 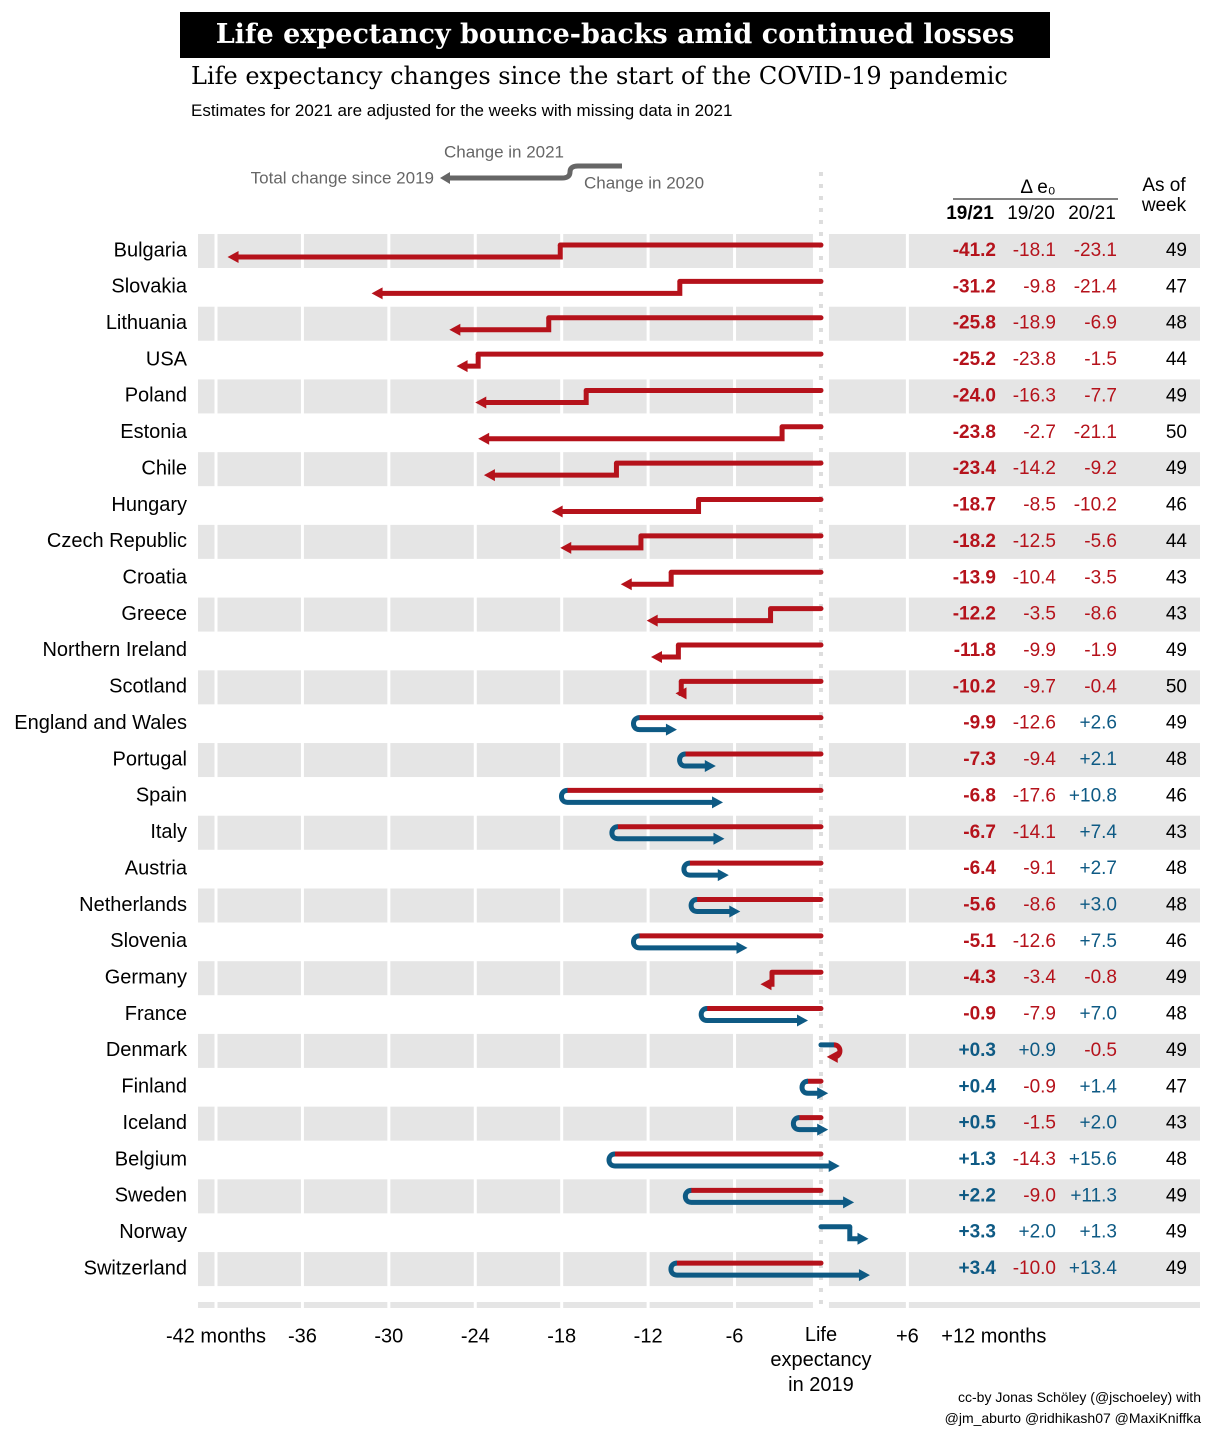 What do you see at coordinates (117, 541) in the screenshot?
I see `country-label: Czech Republic` at bounding box center [117, 541].